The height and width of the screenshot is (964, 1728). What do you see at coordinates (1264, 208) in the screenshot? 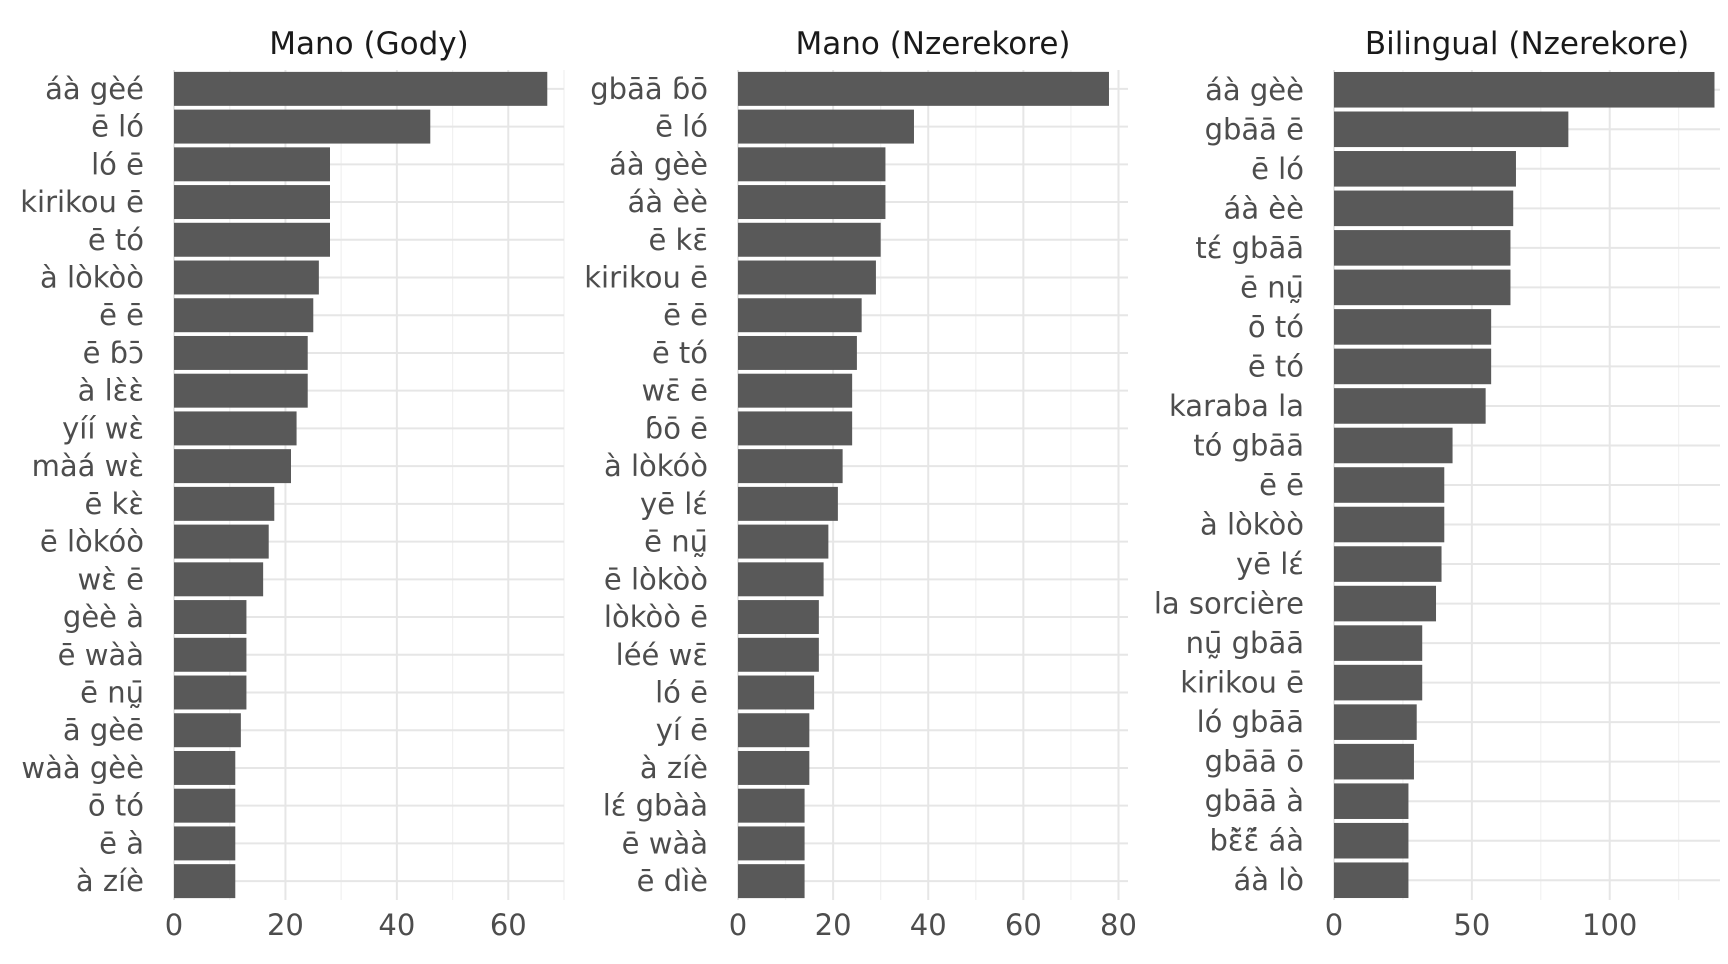
I see `category-label: áà èè` at bounding box center [1264, 208].